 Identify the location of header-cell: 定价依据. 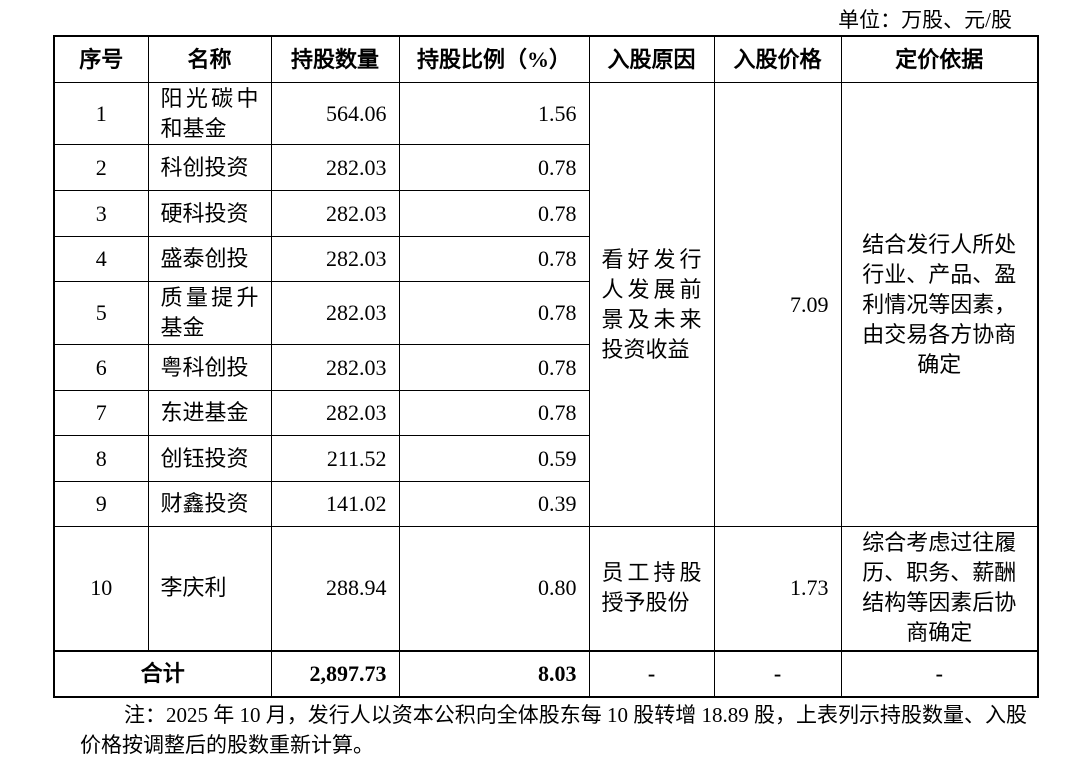
(939, 59).